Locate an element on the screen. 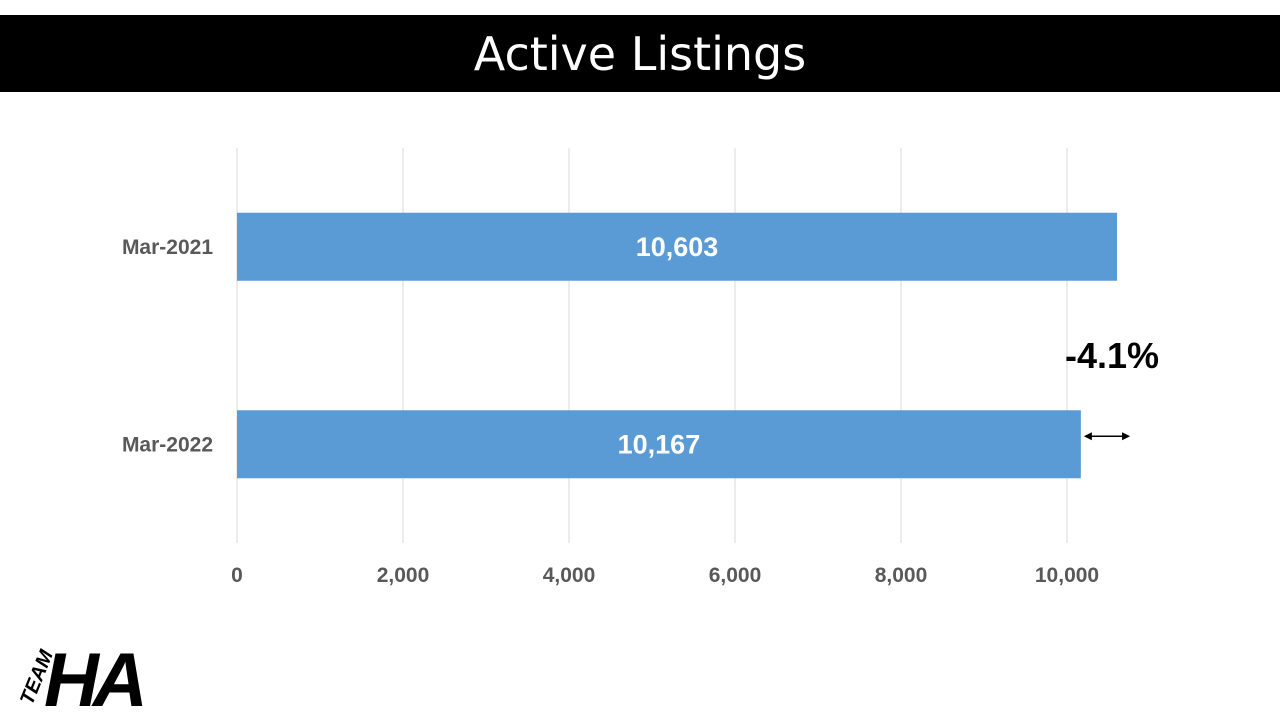 This screenshot has width=1280, height=720. x-tick-label: 8,000 is located at coordinates (901, 575).